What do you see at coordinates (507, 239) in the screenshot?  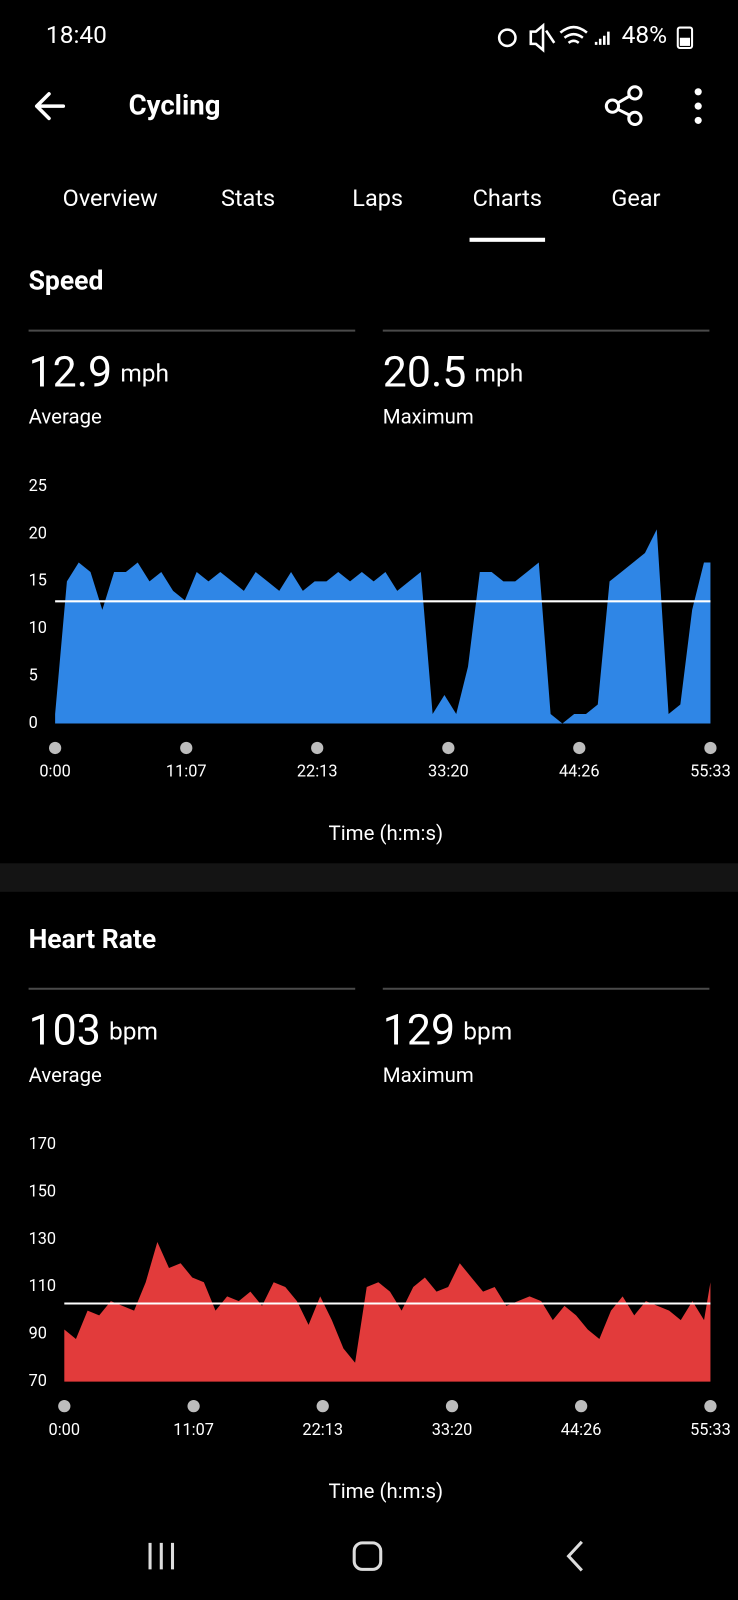 I see `tab-indicator` at bounding box center [507, 239].